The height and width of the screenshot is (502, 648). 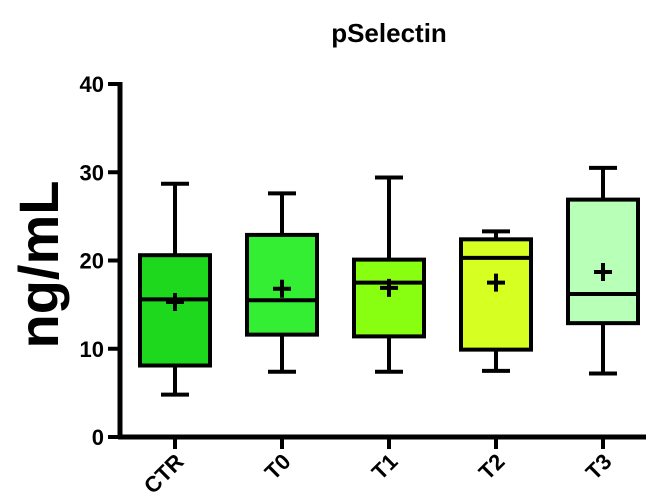 I want to click on x-tick-label-t0: T0, so click(x=278, y=467).